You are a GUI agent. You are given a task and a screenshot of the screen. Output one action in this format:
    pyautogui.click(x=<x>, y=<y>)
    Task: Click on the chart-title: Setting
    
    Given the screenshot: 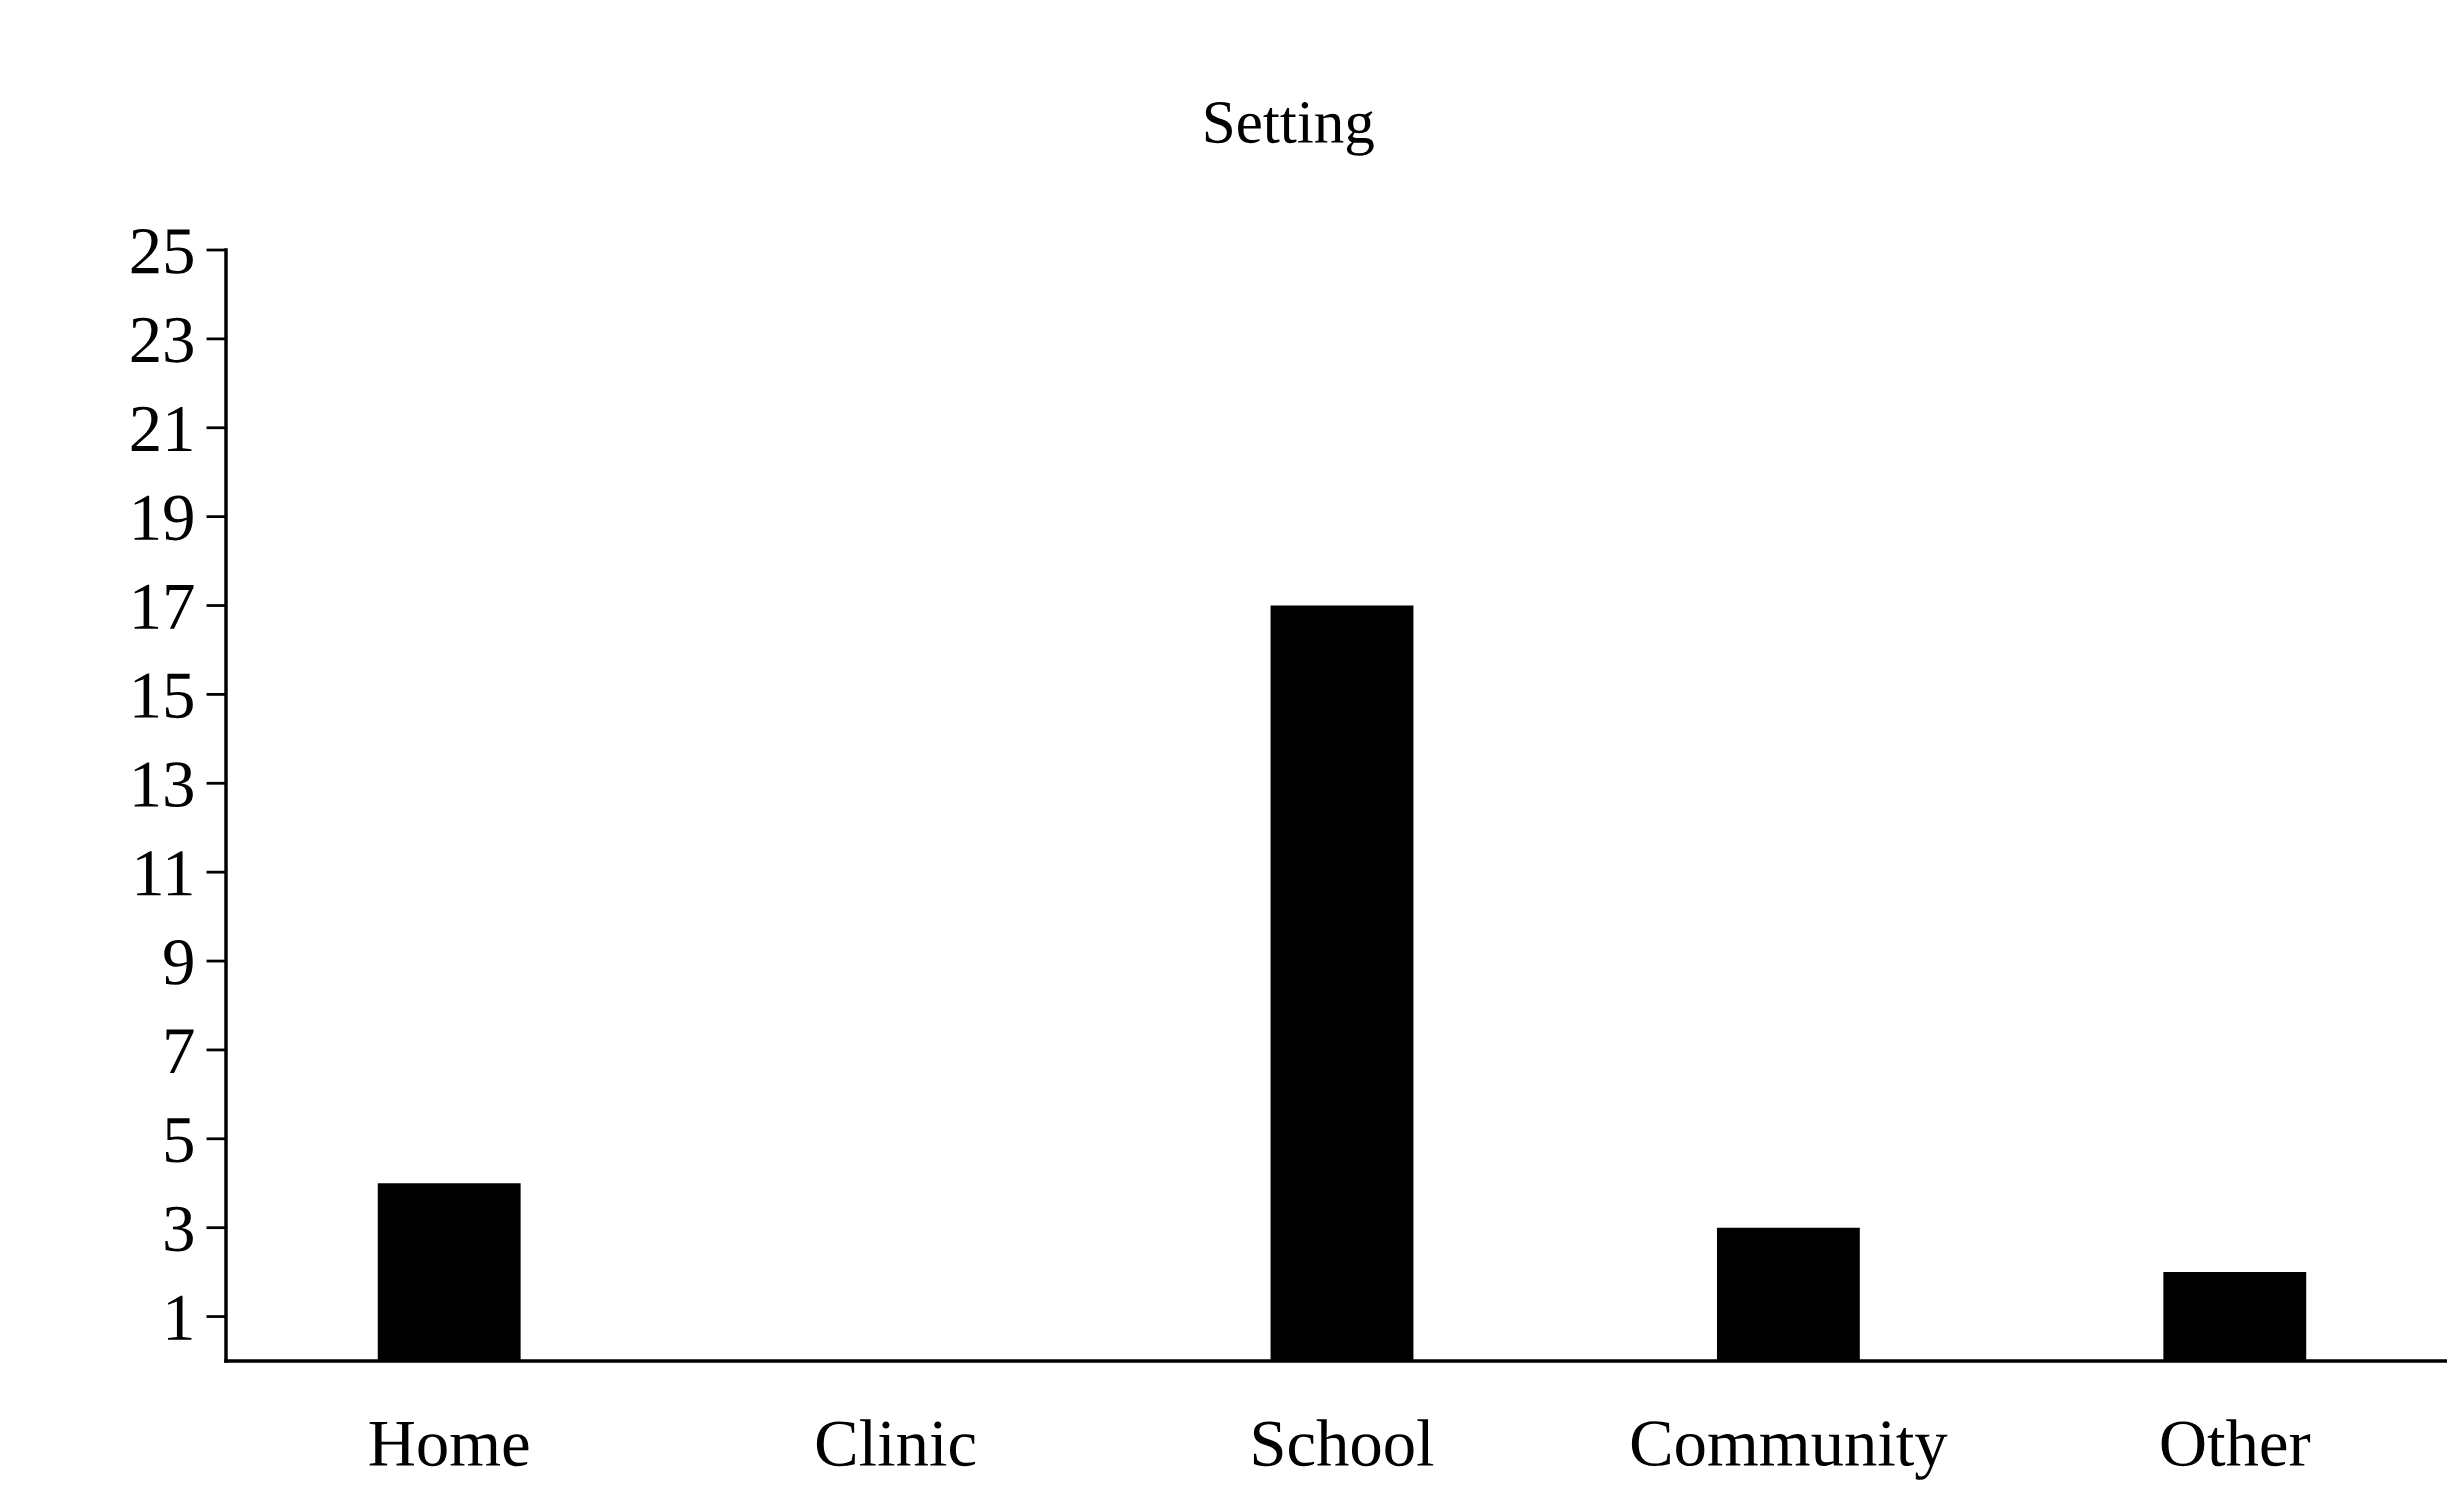 What is the action you would take?
    pyautogui.click(x=1289, y=129)
    